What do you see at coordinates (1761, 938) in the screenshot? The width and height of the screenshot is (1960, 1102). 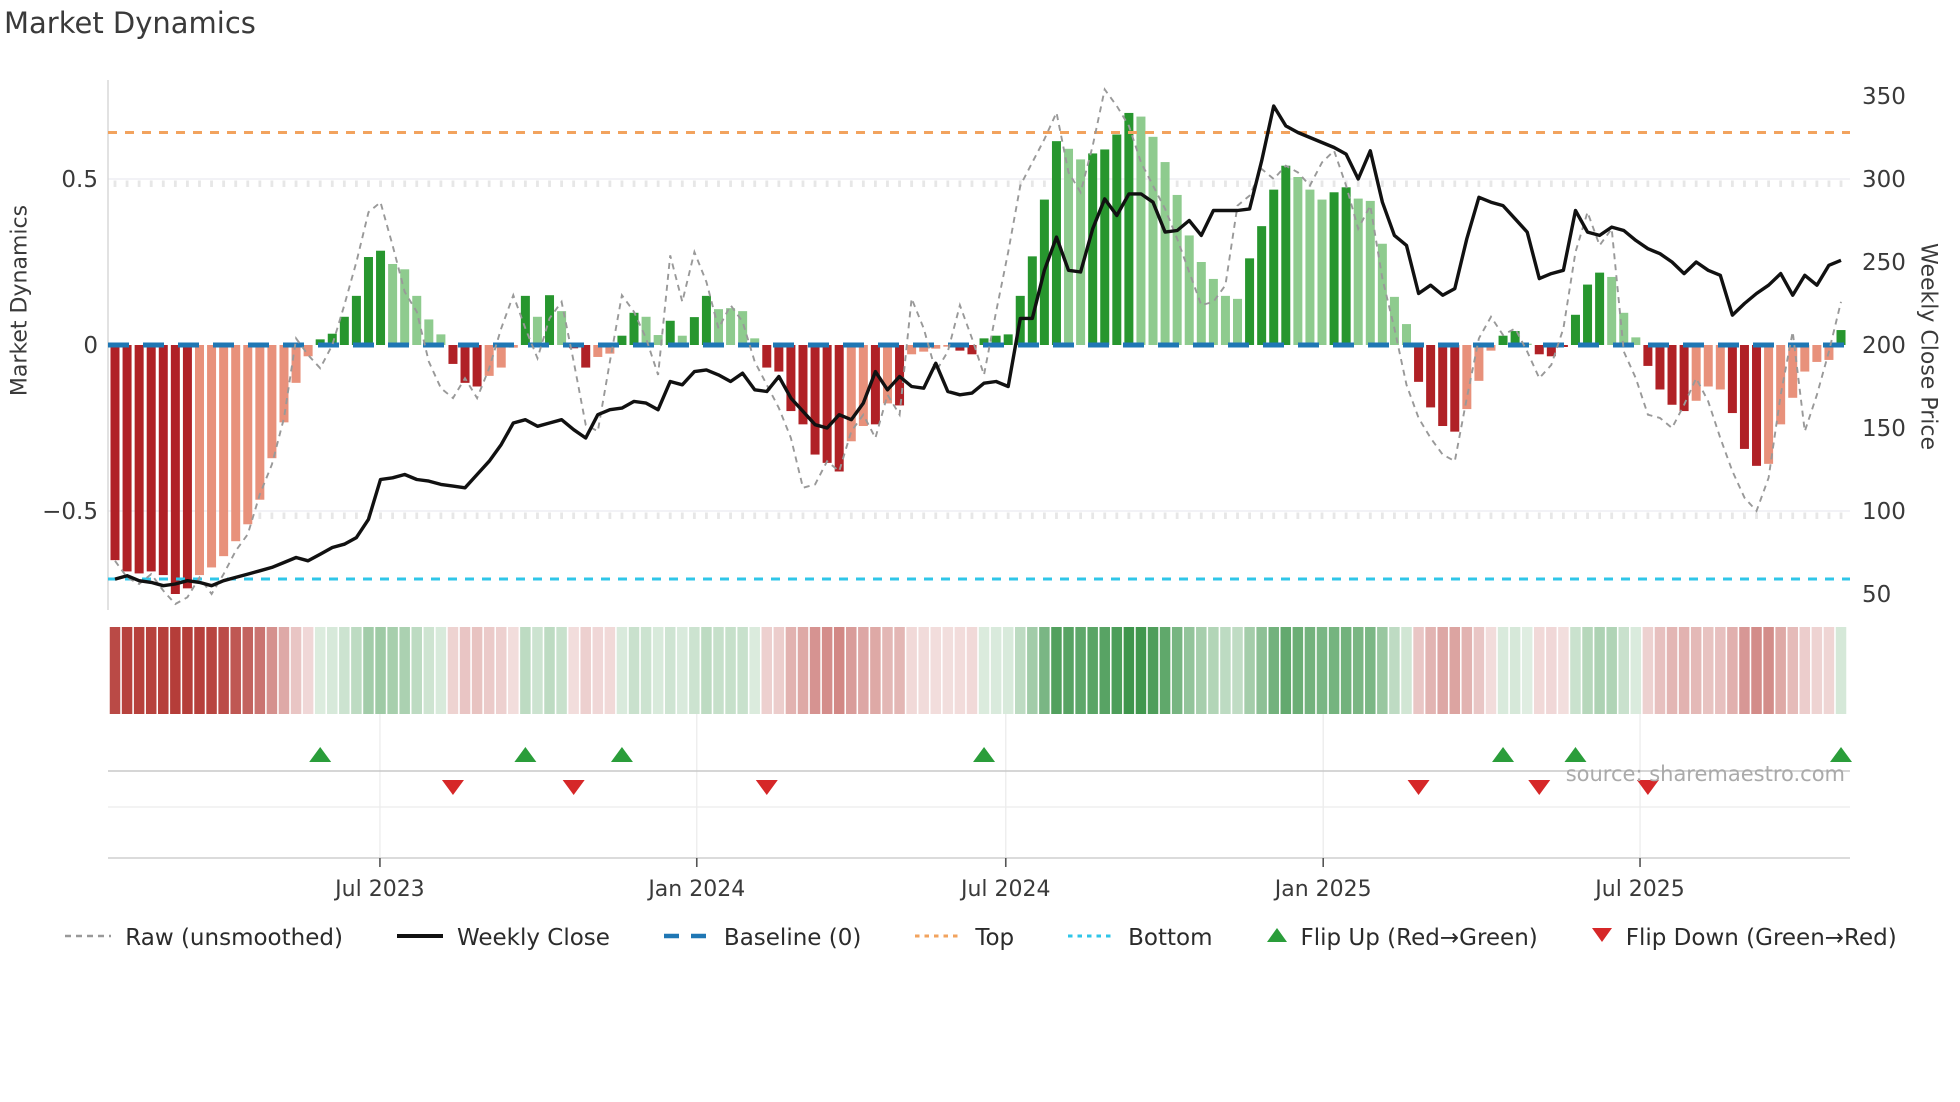 I see `legend-label: Flip Down (Green→Red)` at bounding box center [1761, 938].